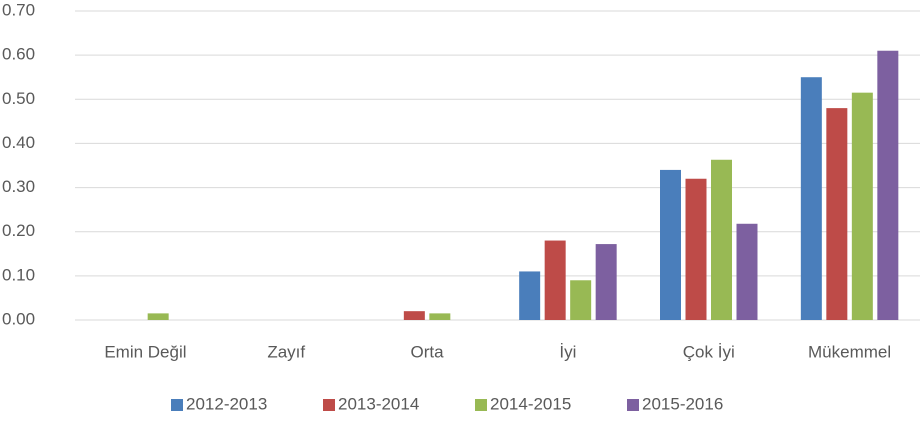  I want to click on x-tick-label: Zayıf, so click(286, 351).